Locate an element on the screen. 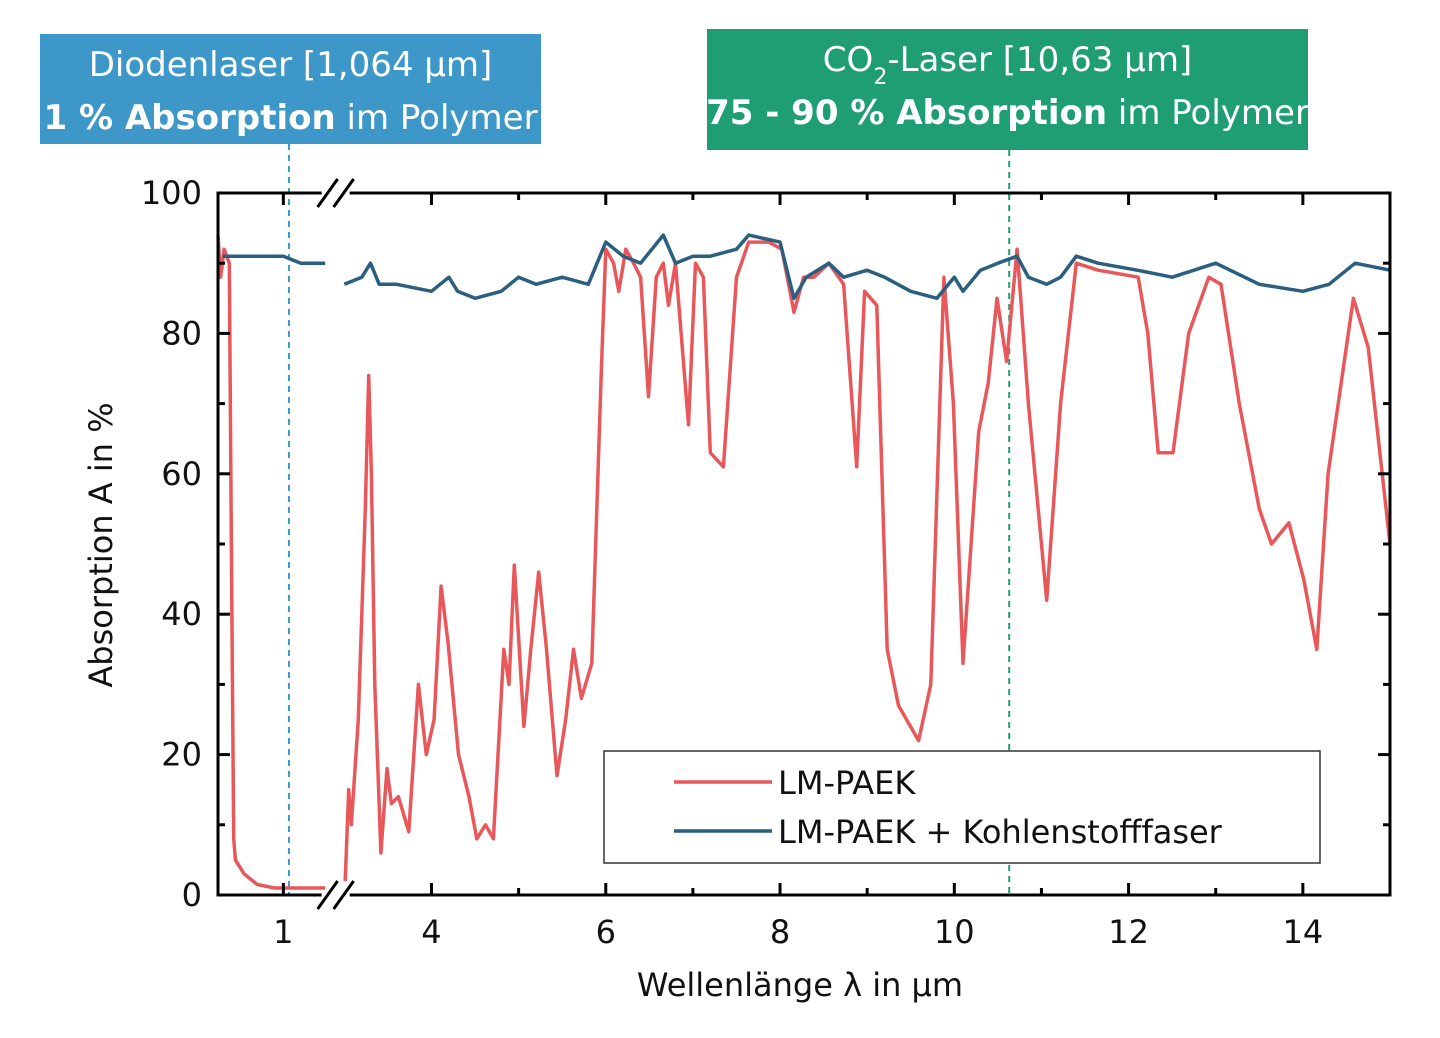  y-axis-label: Absorption A in % is located at coordinates (101, 544).